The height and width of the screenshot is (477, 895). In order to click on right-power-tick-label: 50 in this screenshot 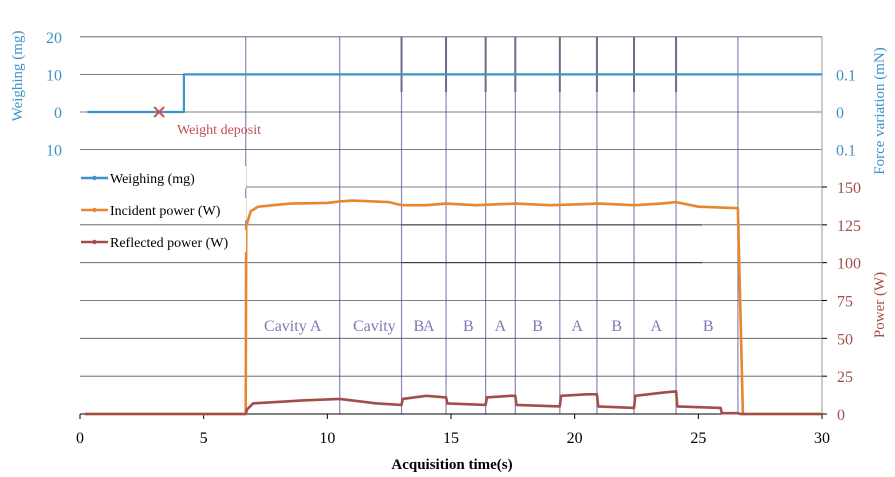, I will do `click(845, 339)`.